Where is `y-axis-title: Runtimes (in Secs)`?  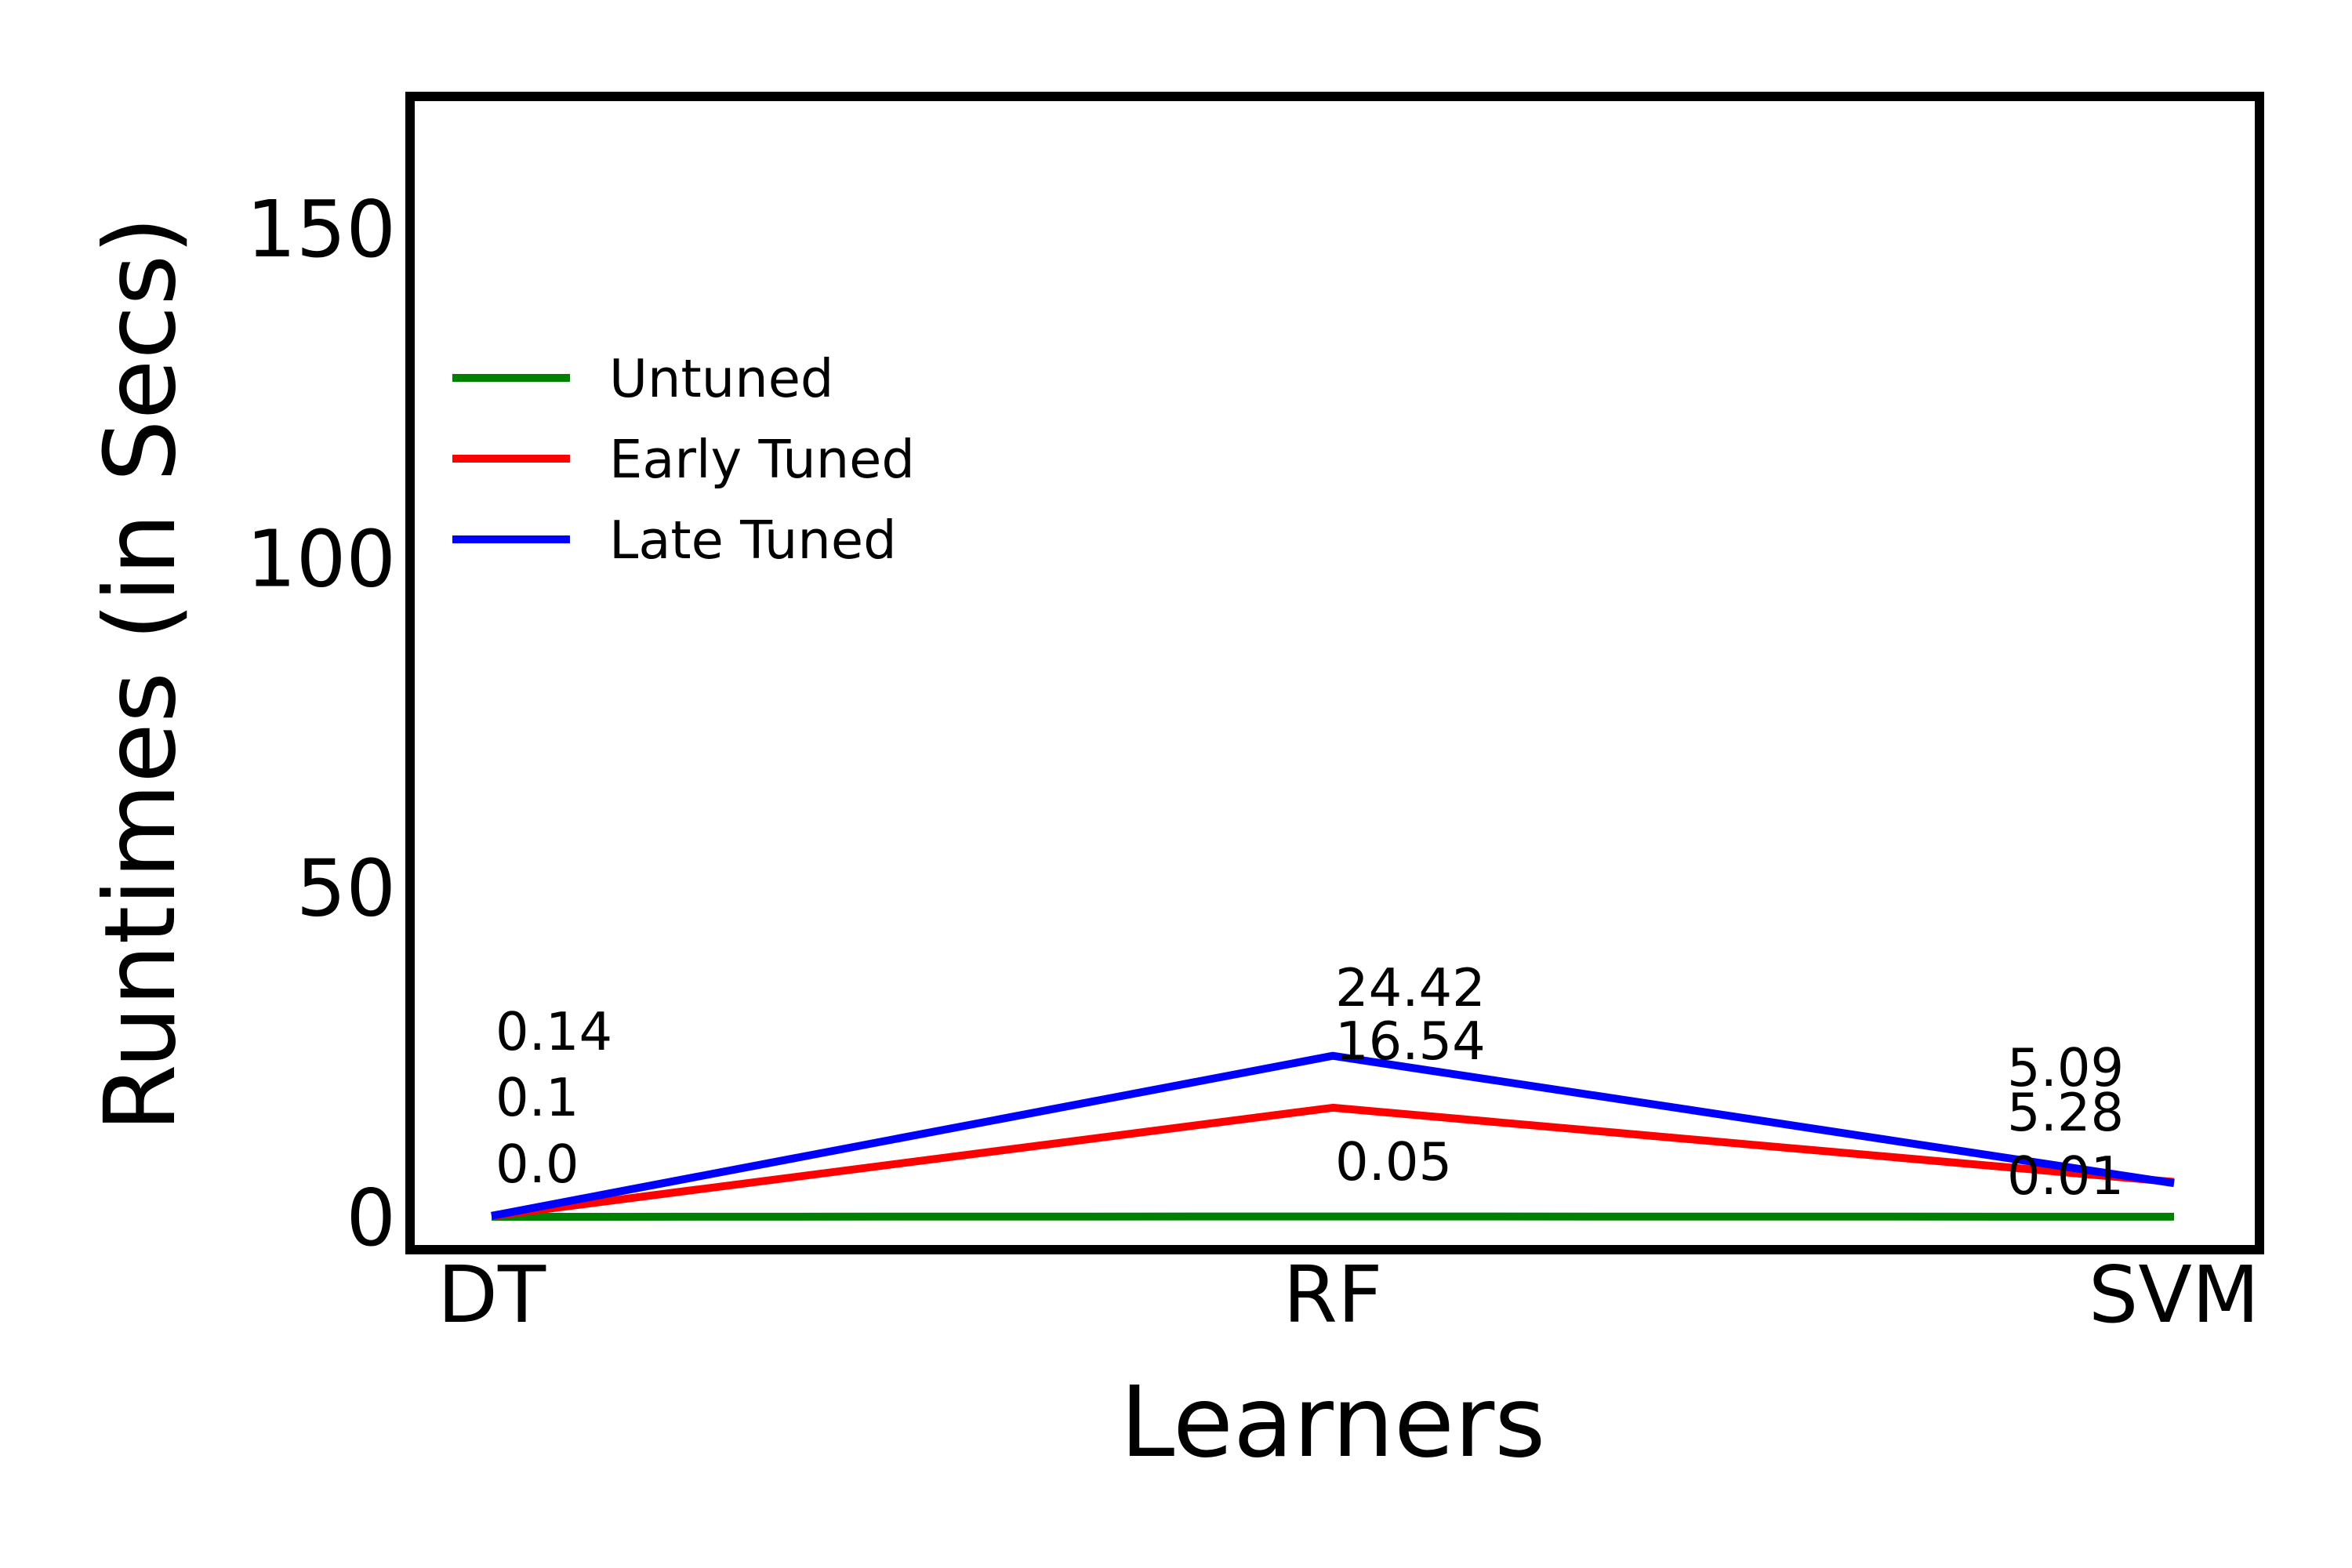 y-axis-title: Runtimes (in Secs) is located at coordinates (141, 674).